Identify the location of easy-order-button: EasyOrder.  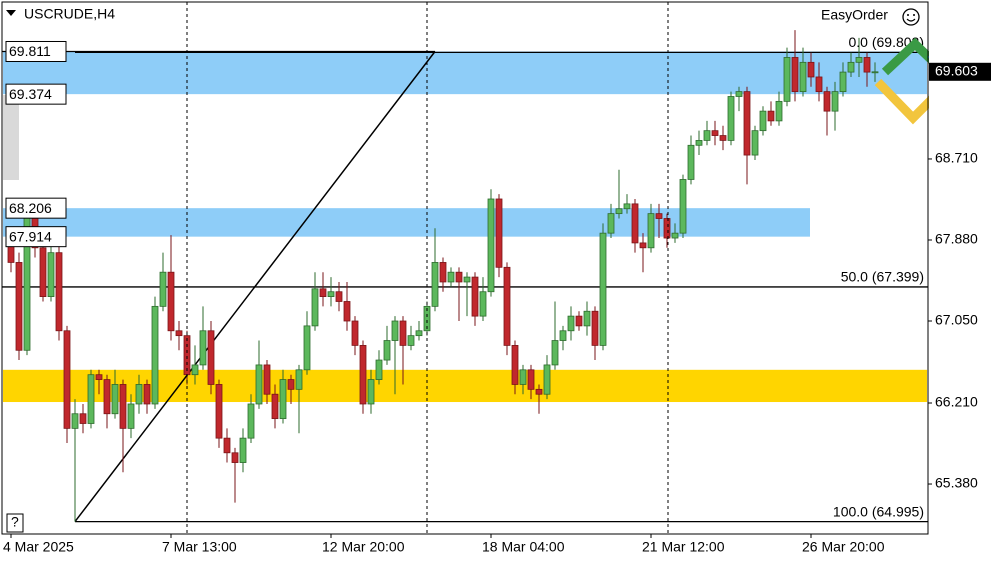
(854, 15).